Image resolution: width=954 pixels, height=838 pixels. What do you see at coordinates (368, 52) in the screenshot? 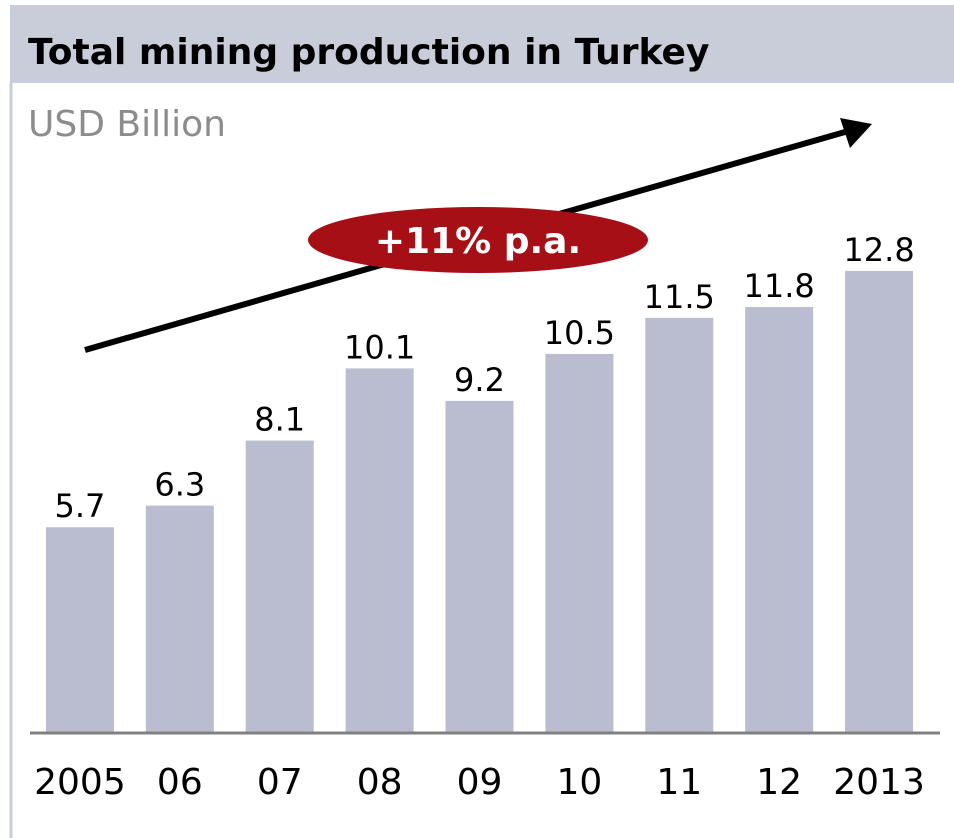
I see `chart-title: Total mining production in Turkey` at bounding box center [368, 52].